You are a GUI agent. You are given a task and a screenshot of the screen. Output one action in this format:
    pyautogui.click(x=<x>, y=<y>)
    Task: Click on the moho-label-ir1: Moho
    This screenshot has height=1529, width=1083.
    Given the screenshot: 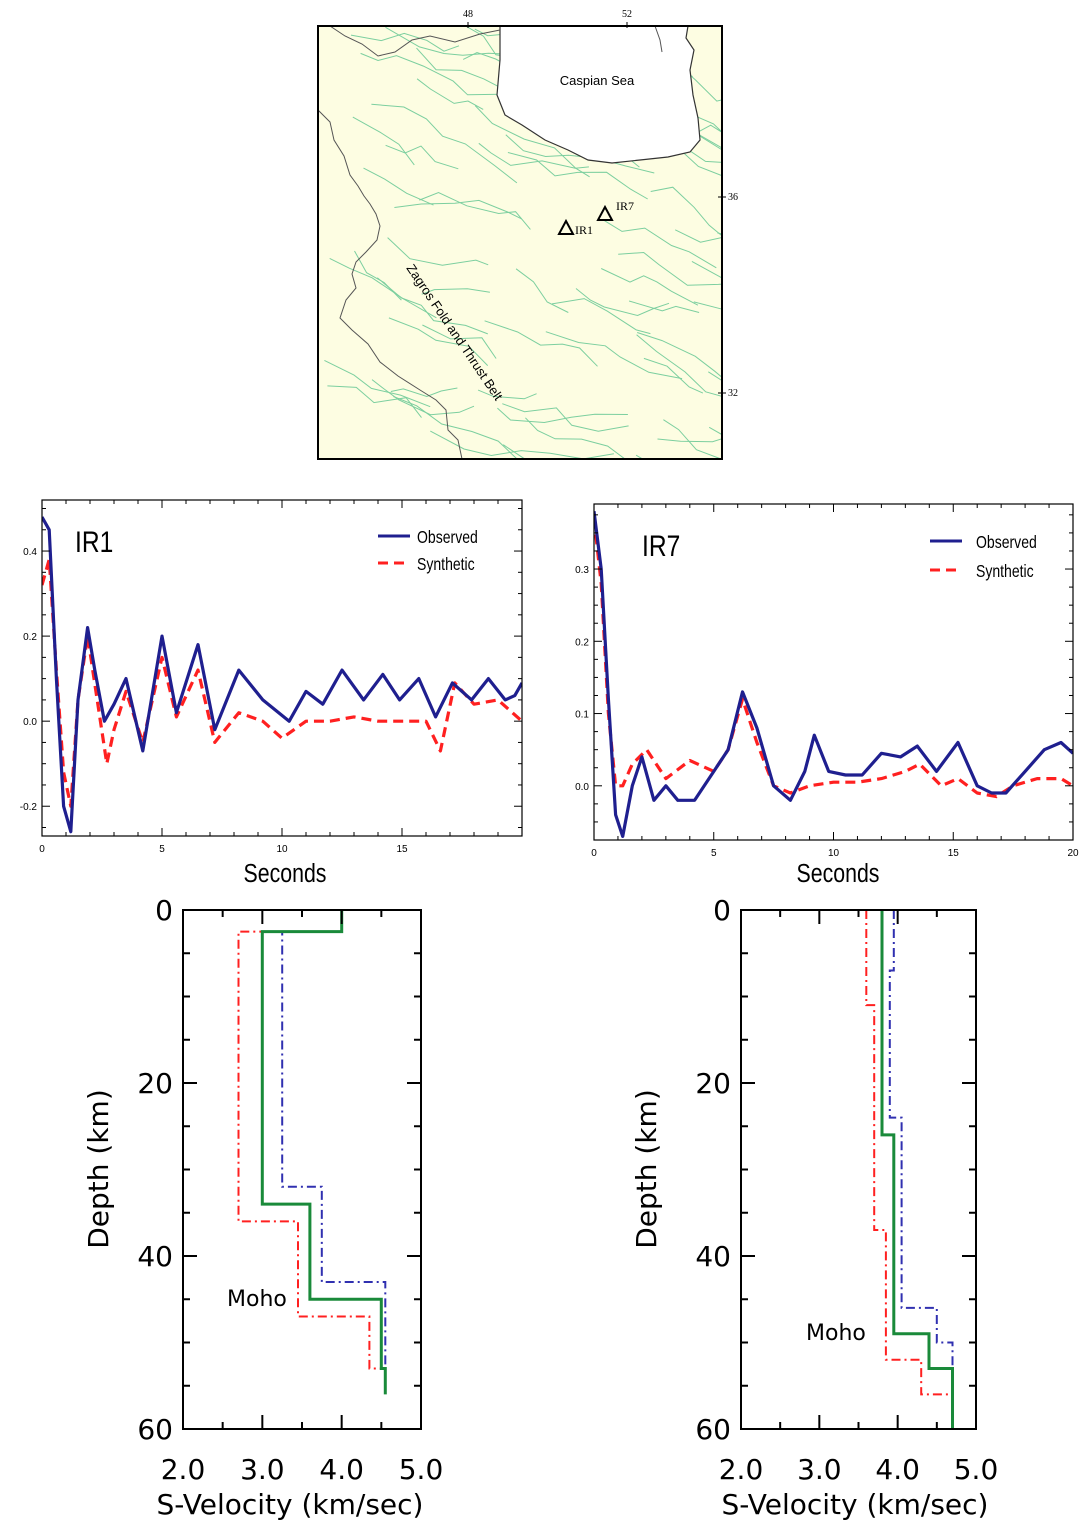 What is the action you would take?
    pyautogui.click(x=257, y=1299)
    